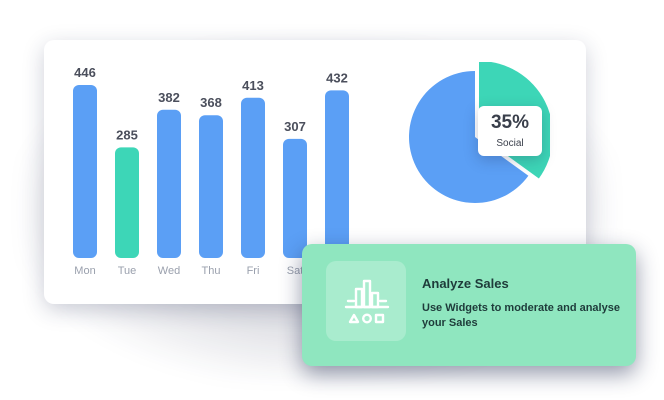 The width and height of the screenshot is (664, 400). Describe the element at coordinates (127, 271) in the screenshot. I see `bar-day-label: Tue` at that location.